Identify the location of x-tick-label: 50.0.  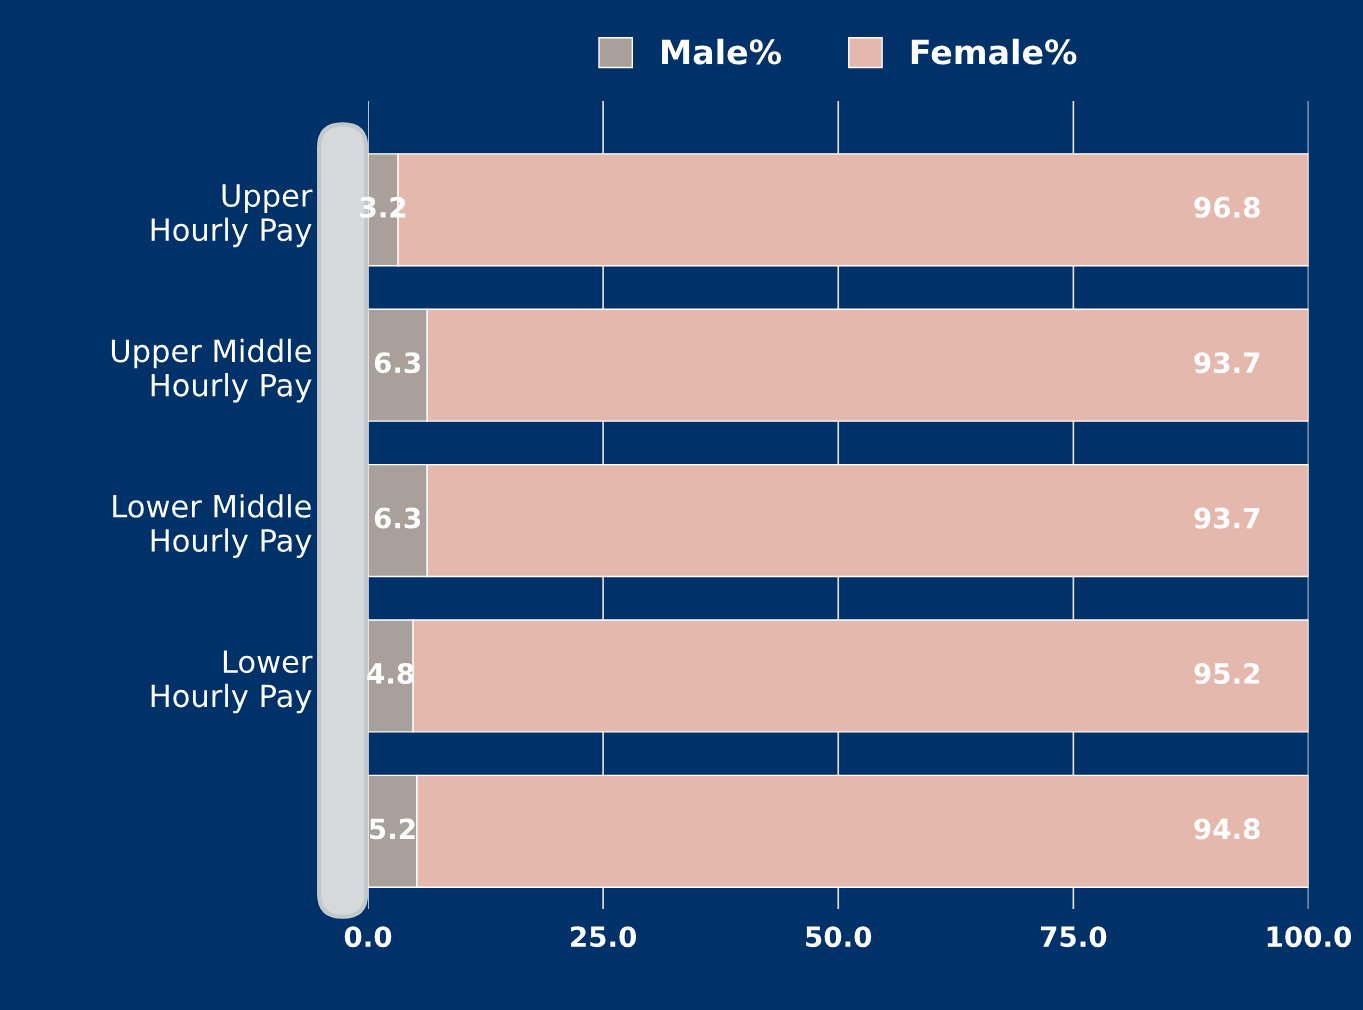
(839, 937).